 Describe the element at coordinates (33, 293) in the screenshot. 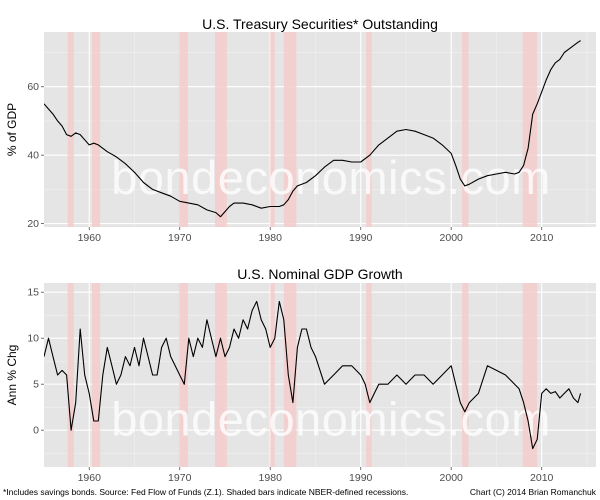

I see `y-tick-label: 15` at that location.